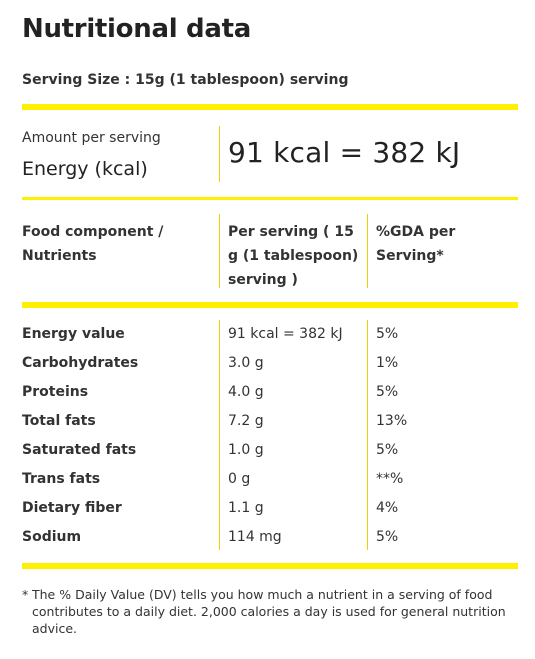 The height and width of the screenshot is (659, 535). What do you see at coordinates (246, 450) in the screenshot?
I see `per-serving-value: 1.0 g` at bounding box center [246, 450].